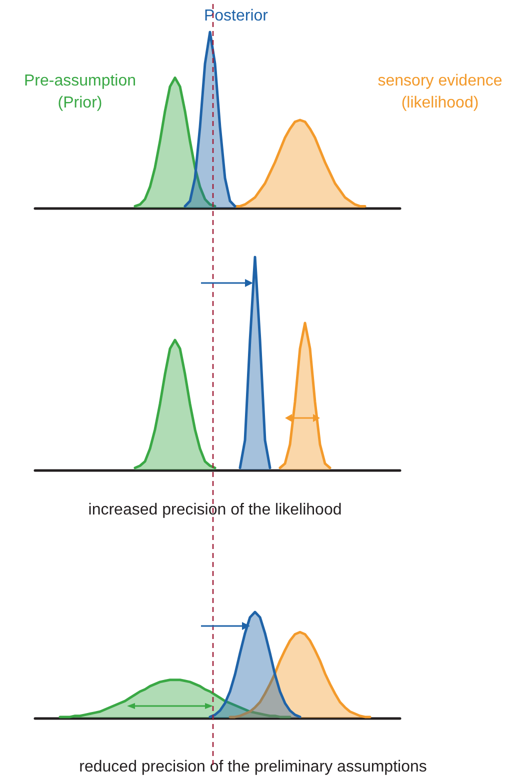 The image size is (510, 780). I want to click on text: increased precision of the likelihood, so click(215, 510).